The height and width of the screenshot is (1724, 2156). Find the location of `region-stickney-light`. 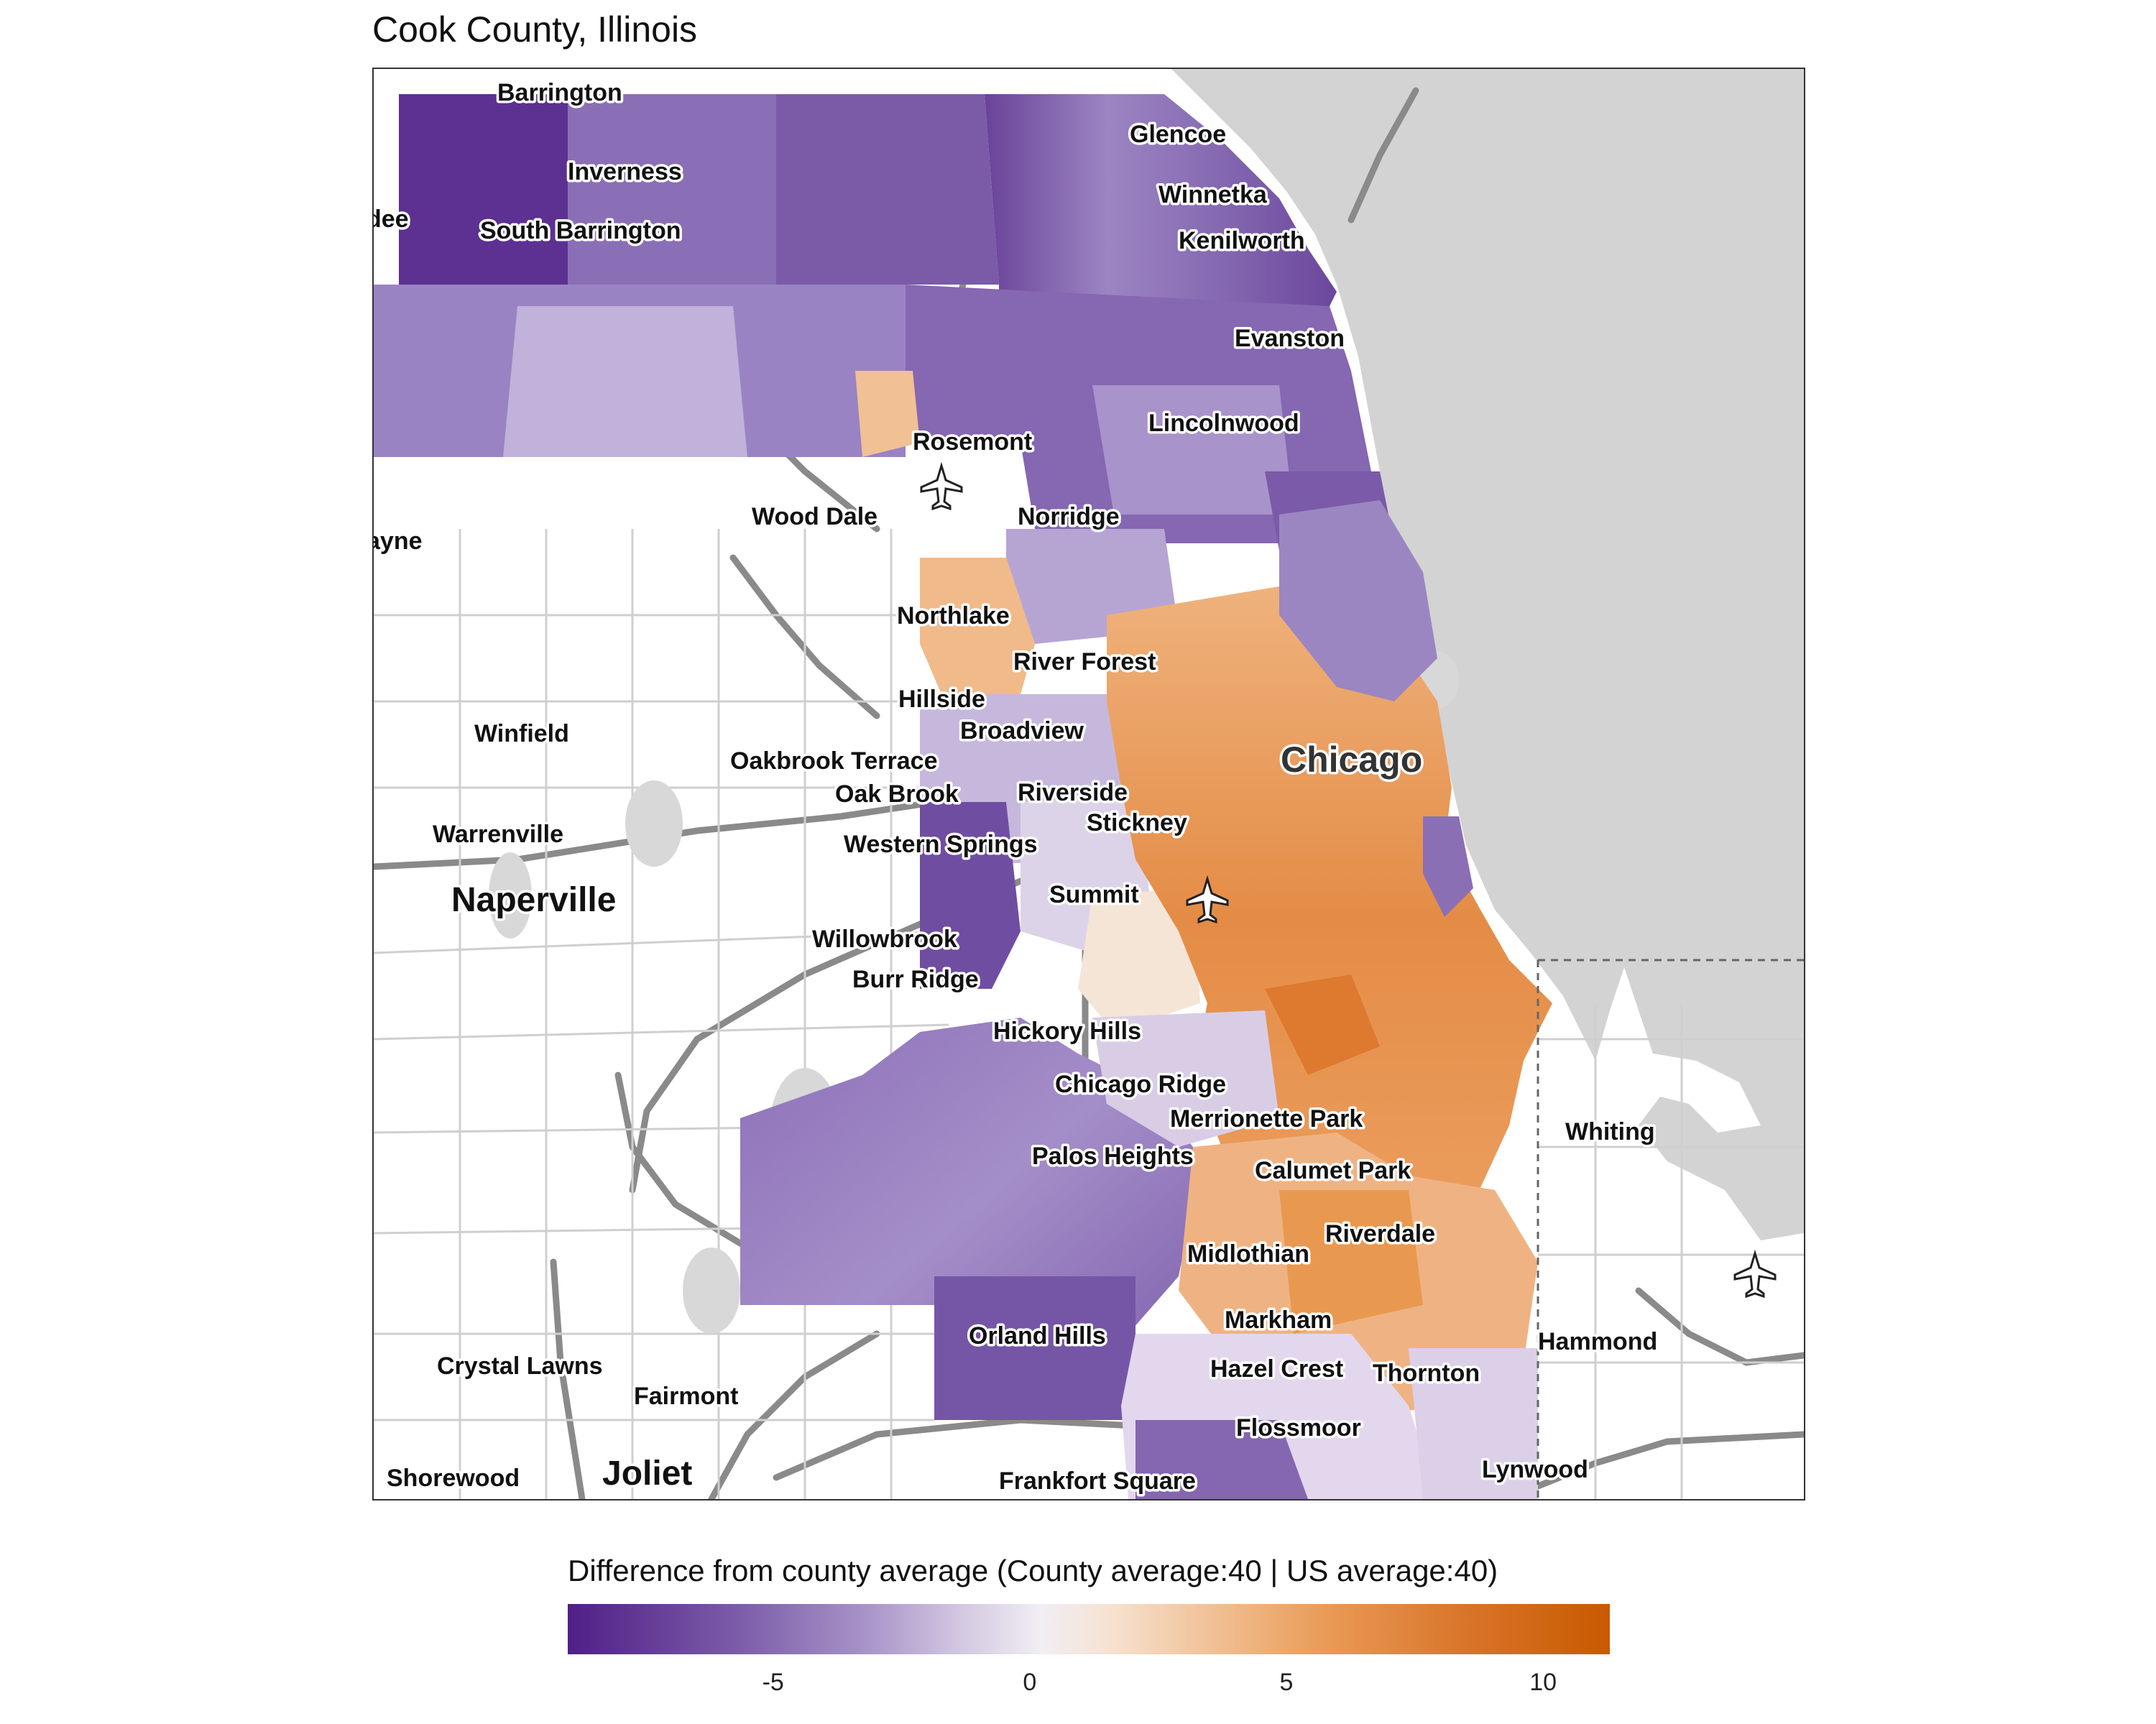

region-stickney-light is located at coordinates (1139, 960).